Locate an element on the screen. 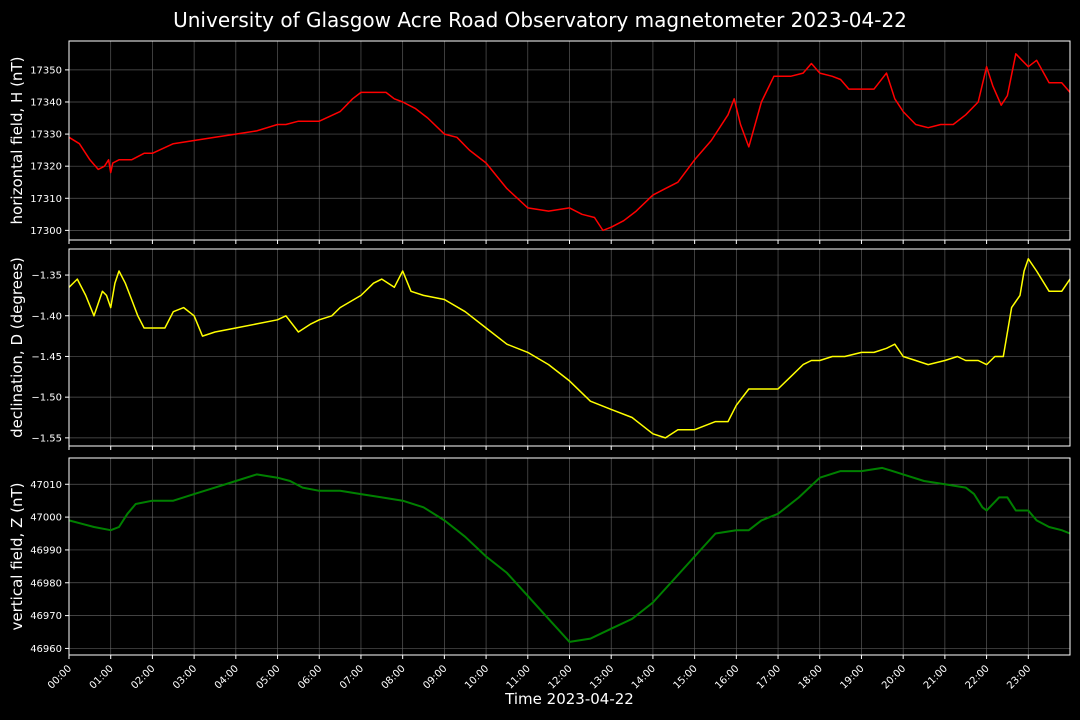 This screenshot has width=1080, height=720. x-tick-label: 04:00 is located at coordinates (227, 677).